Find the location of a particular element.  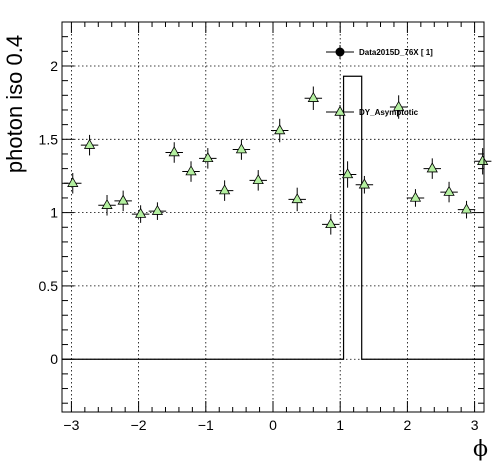

x-tick-label: −1 is located at coordinates (206, 425).